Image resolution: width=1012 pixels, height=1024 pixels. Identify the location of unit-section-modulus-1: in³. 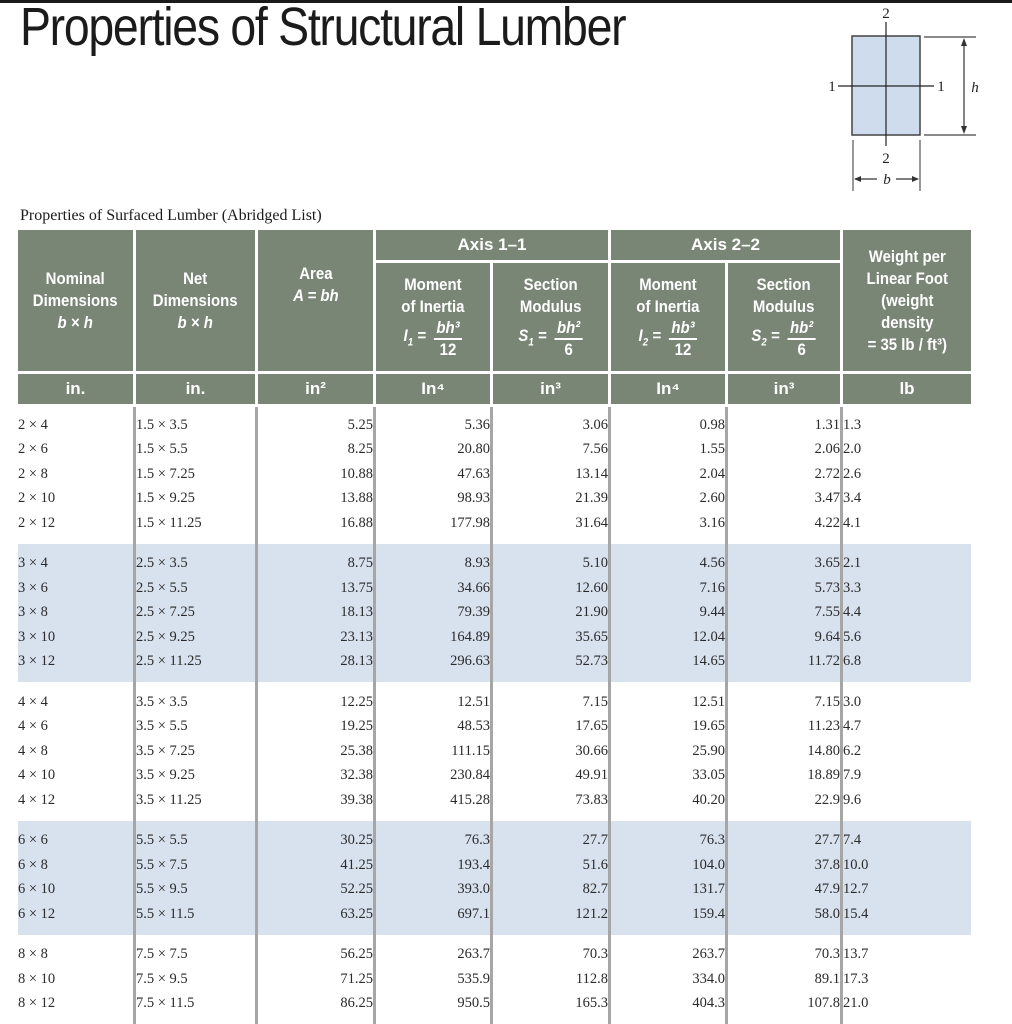
(552, 390).